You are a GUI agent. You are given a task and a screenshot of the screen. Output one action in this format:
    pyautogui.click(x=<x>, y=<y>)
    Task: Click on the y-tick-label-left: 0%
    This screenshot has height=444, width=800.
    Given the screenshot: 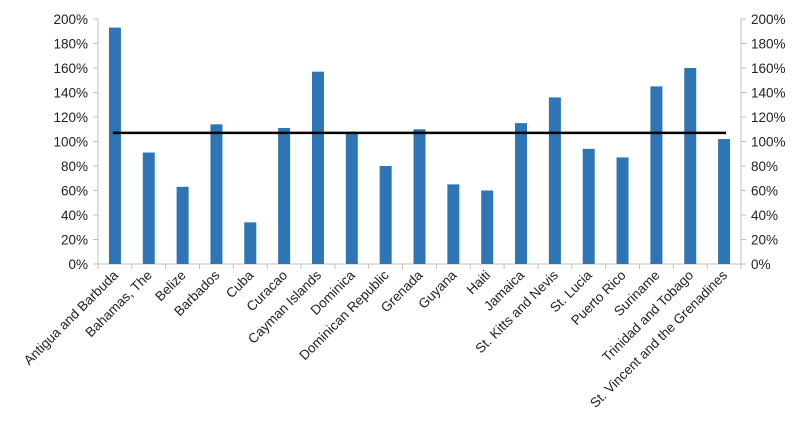 What is the action you would take?
    pyautogui.click(x=78, y=264)
    